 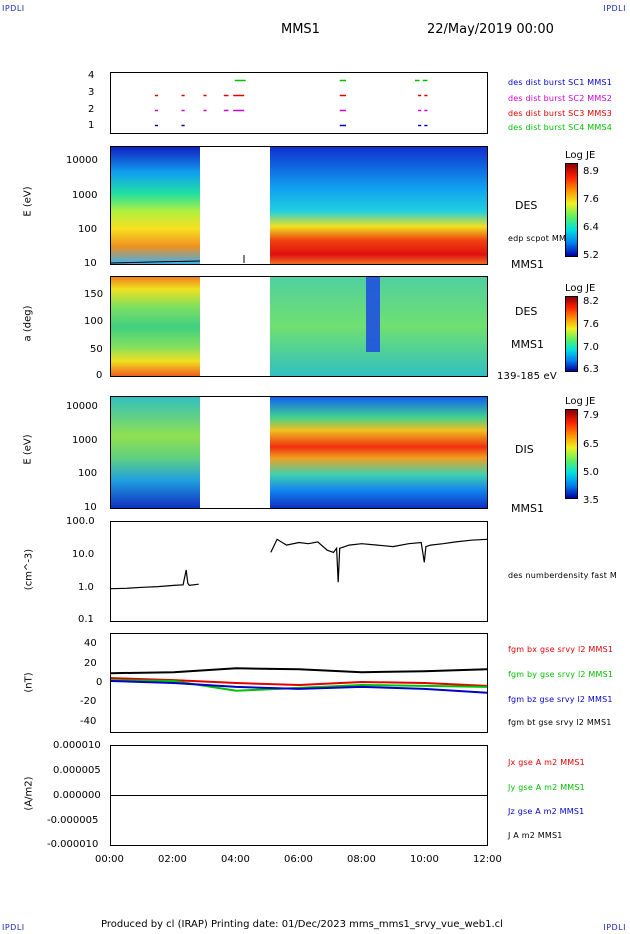 I want to click on dis-e-cb-tick-3: 5.0, so click(x=591, y=472).